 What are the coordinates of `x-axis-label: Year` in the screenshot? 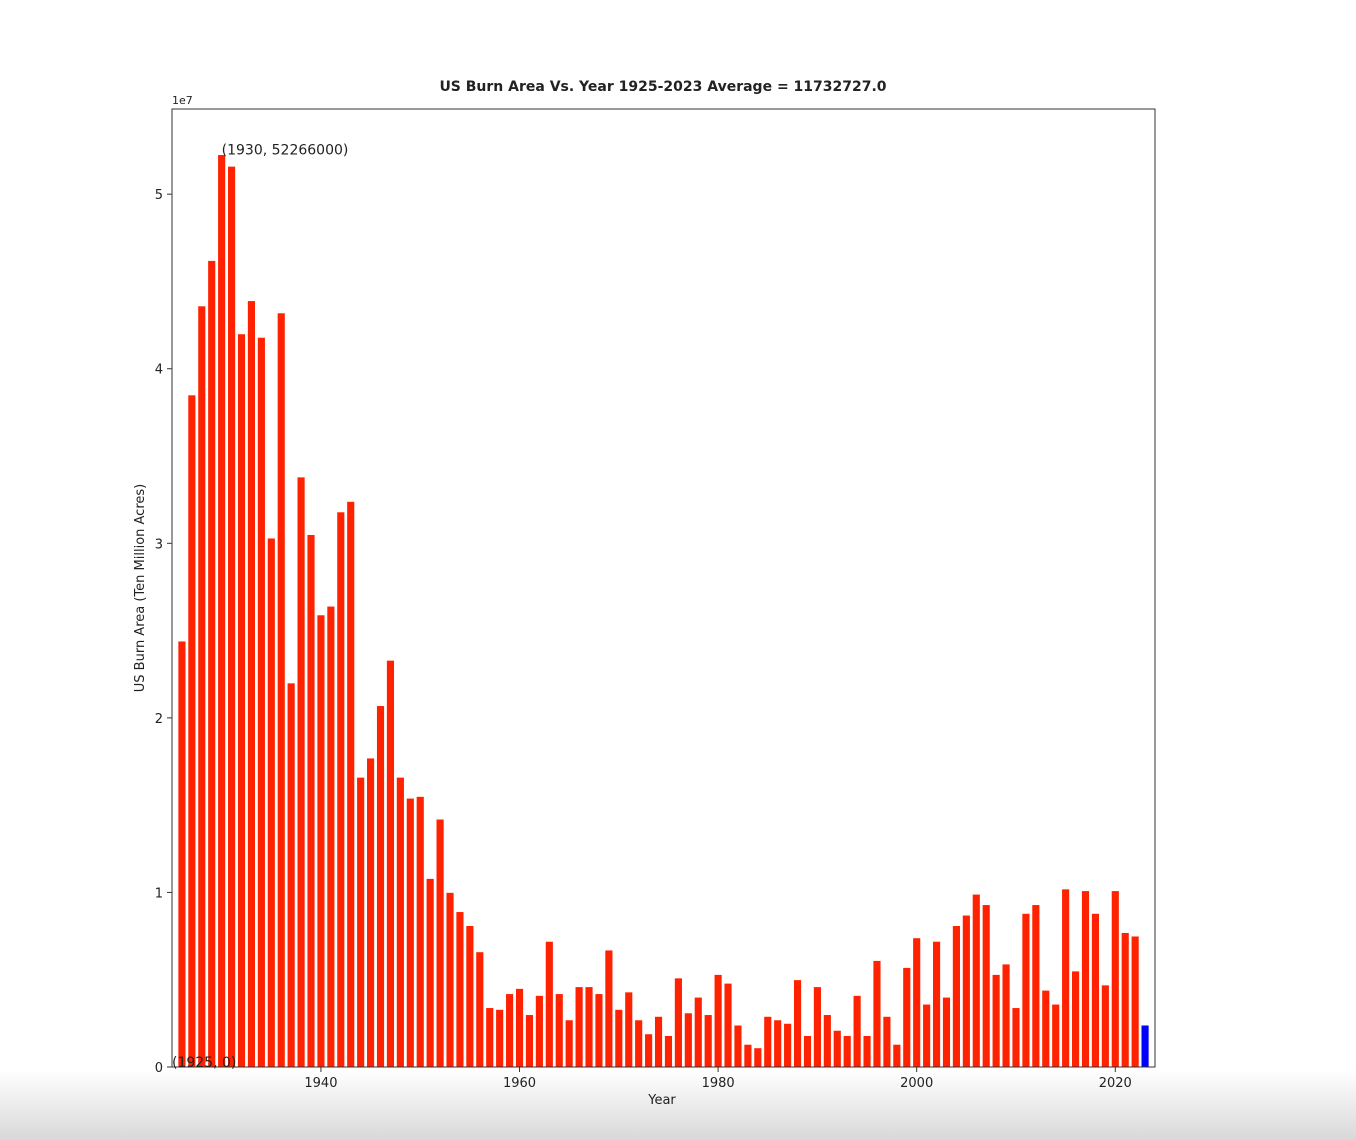 It's located at (661, 1100).